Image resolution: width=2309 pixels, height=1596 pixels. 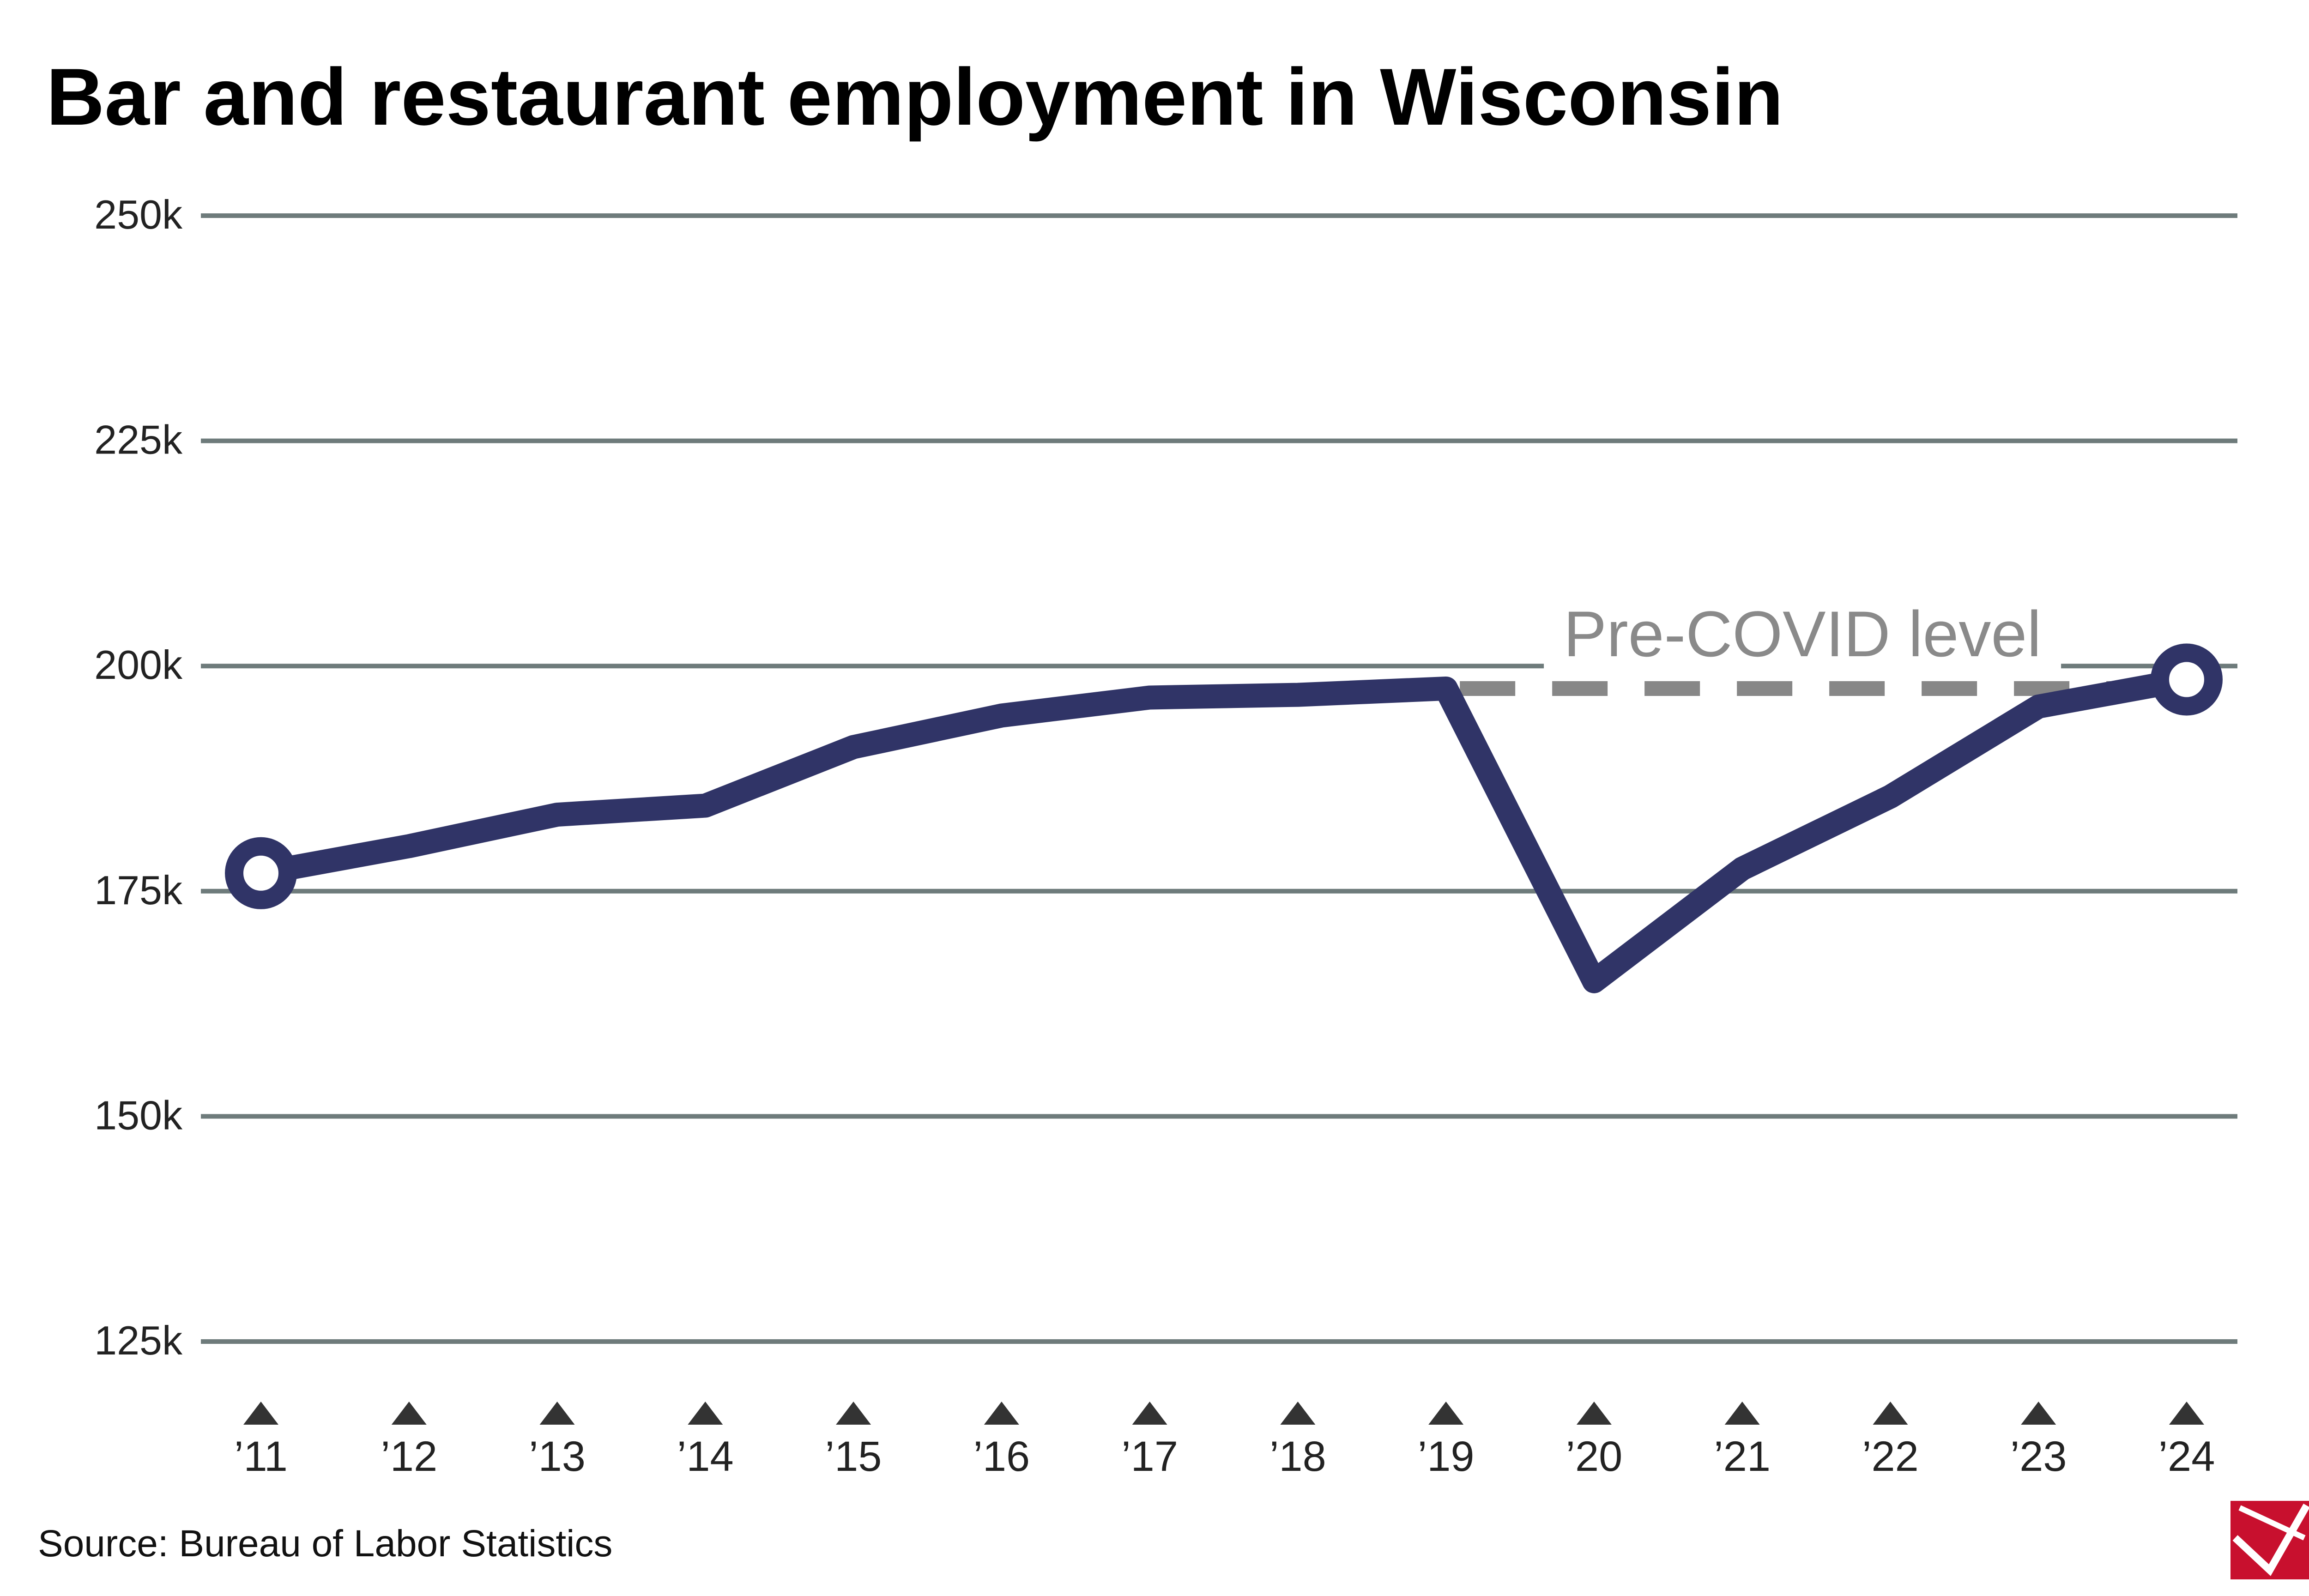 I want to click on y-tick-label: 250k, so click(x=138, y=214).